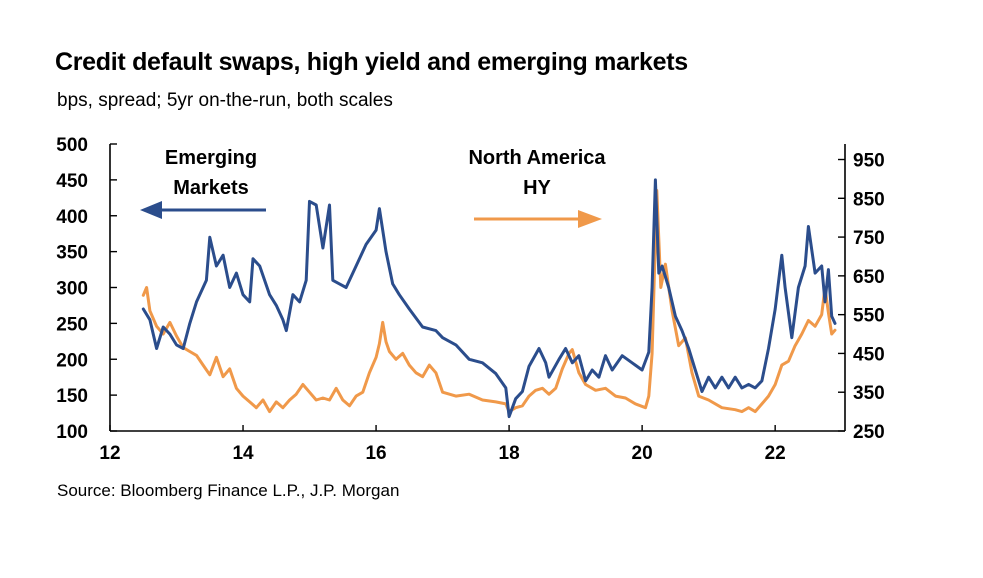 The image size is (983, 578). What do you see at coordinates (151, 210) in the screenshot?
I see `arrow-emerging-head` at bounding box center [151, 210].